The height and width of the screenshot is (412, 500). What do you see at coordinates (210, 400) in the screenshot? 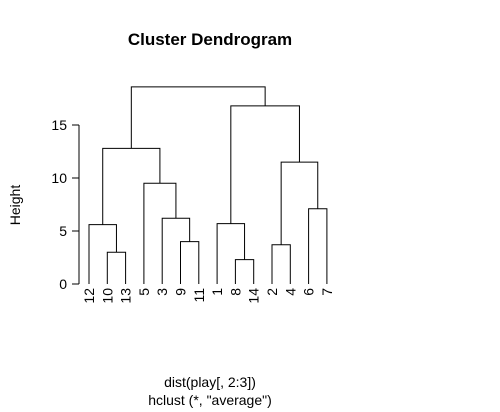
I see `x-axis-label-line-2: hclust (*, "average")` at bounding box center [210, 400].